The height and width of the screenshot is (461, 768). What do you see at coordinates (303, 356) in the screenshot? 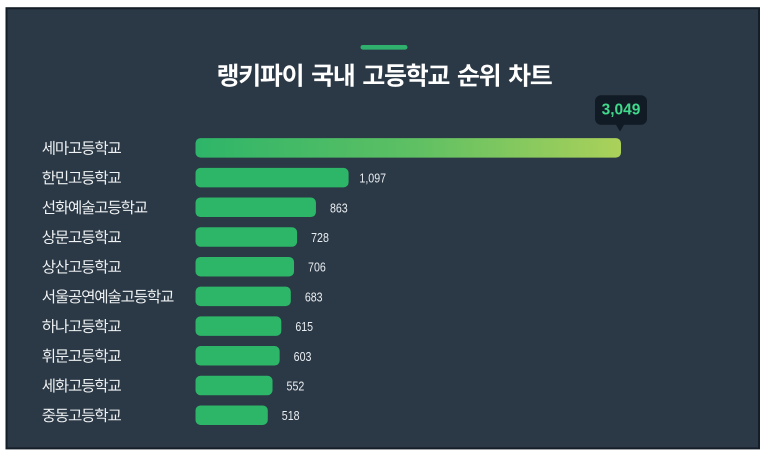
I see `svg-text: 603` at bounding box center [303, 356].